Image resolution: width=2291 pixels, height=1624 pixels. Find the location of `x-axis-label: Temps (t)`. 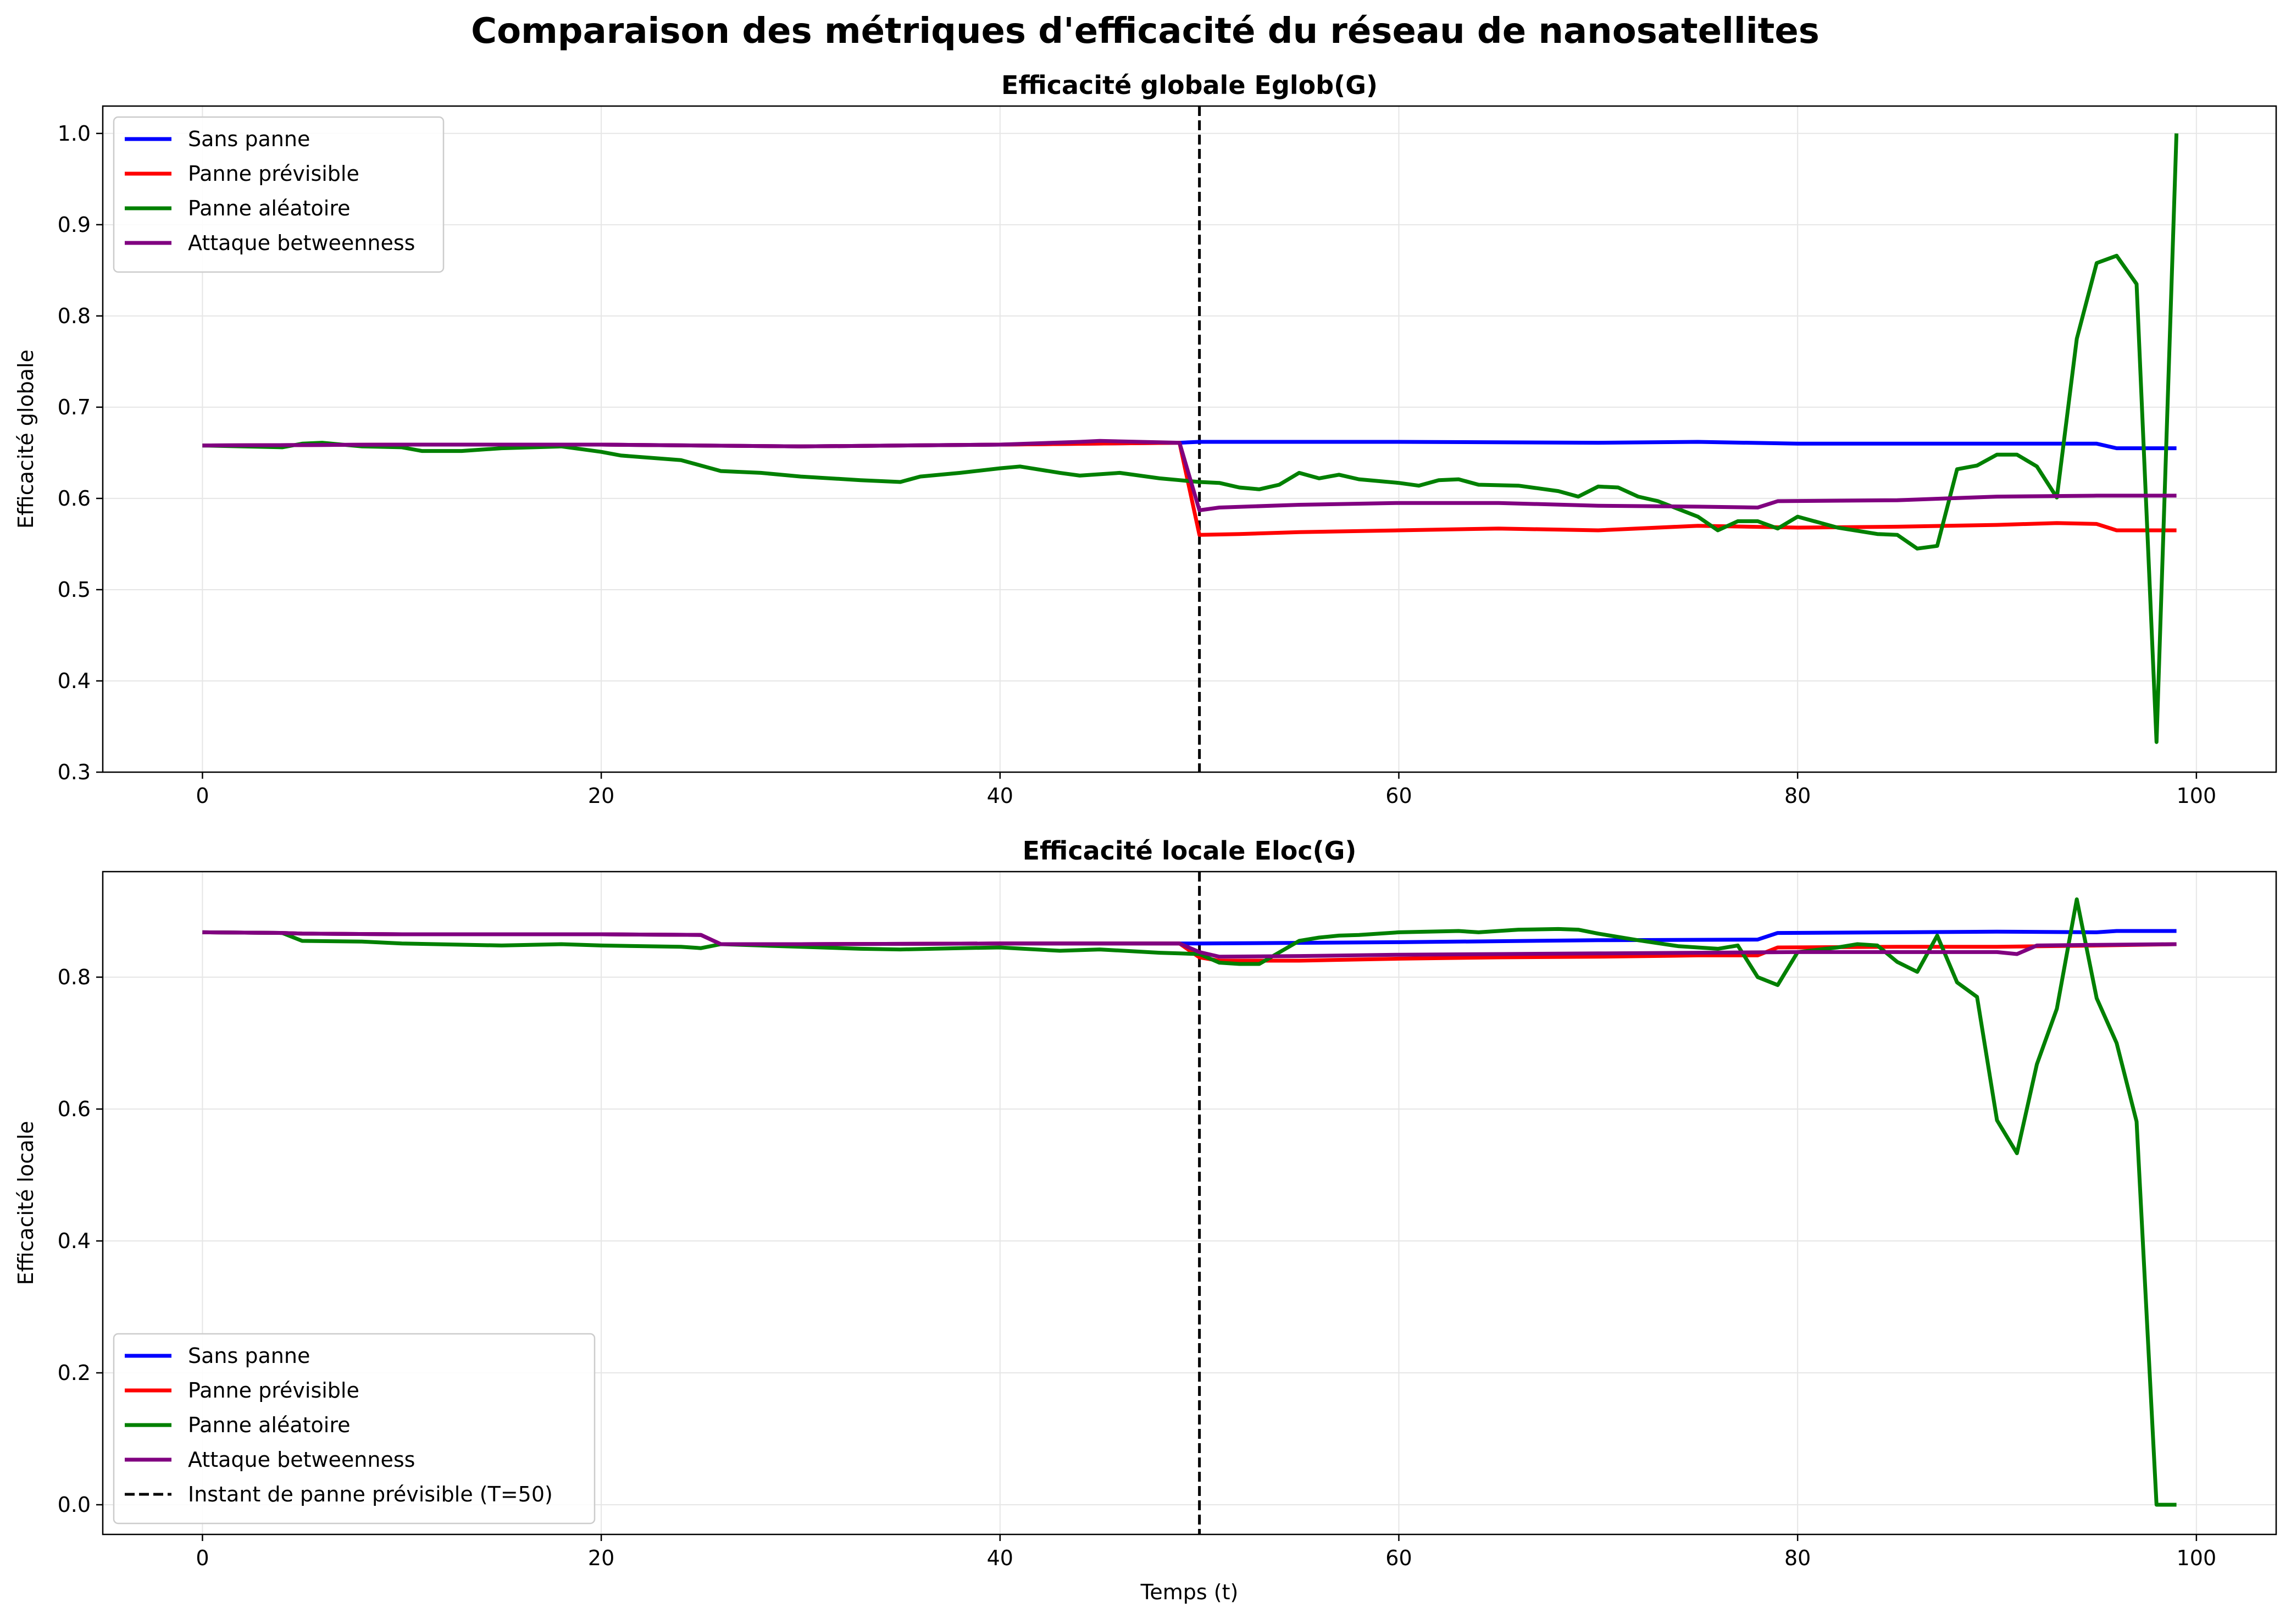

x-axis-label: Temps (t) is located at coordinates (1189, 1592).